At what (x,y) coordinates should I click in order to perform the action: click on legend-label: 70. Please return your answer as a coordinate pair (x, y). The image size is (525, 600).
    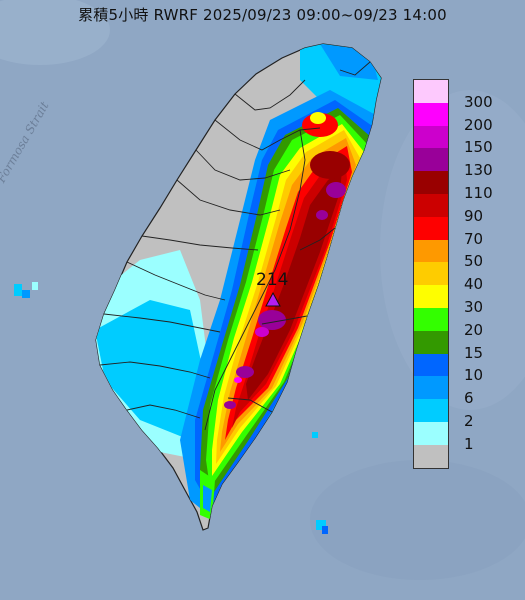
    Looking at the image, I should click on (474, 238).